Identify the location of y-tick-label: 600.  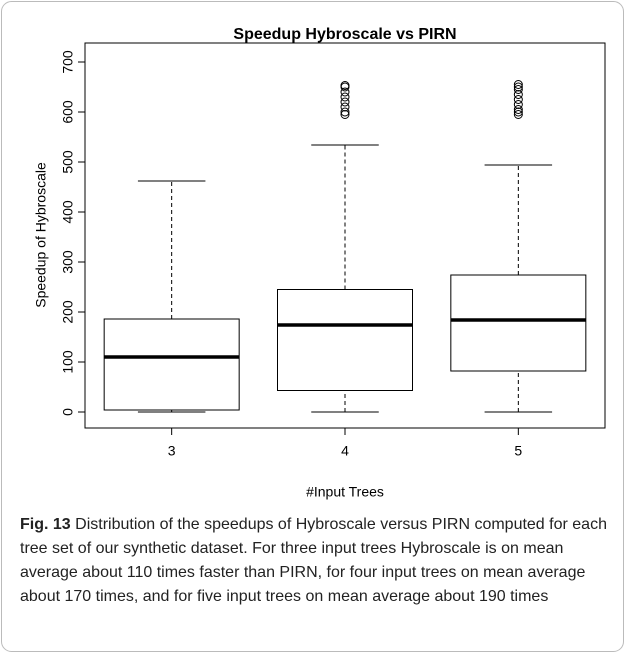
(68, 112).